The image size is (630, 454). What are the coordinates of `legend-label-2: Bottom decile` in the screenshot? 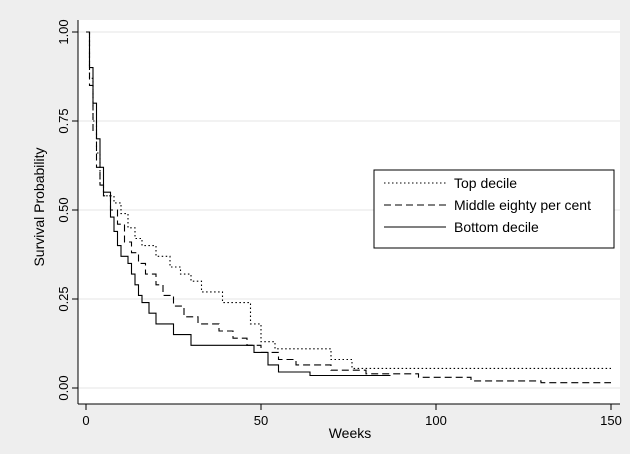 It's located at (496, 227).